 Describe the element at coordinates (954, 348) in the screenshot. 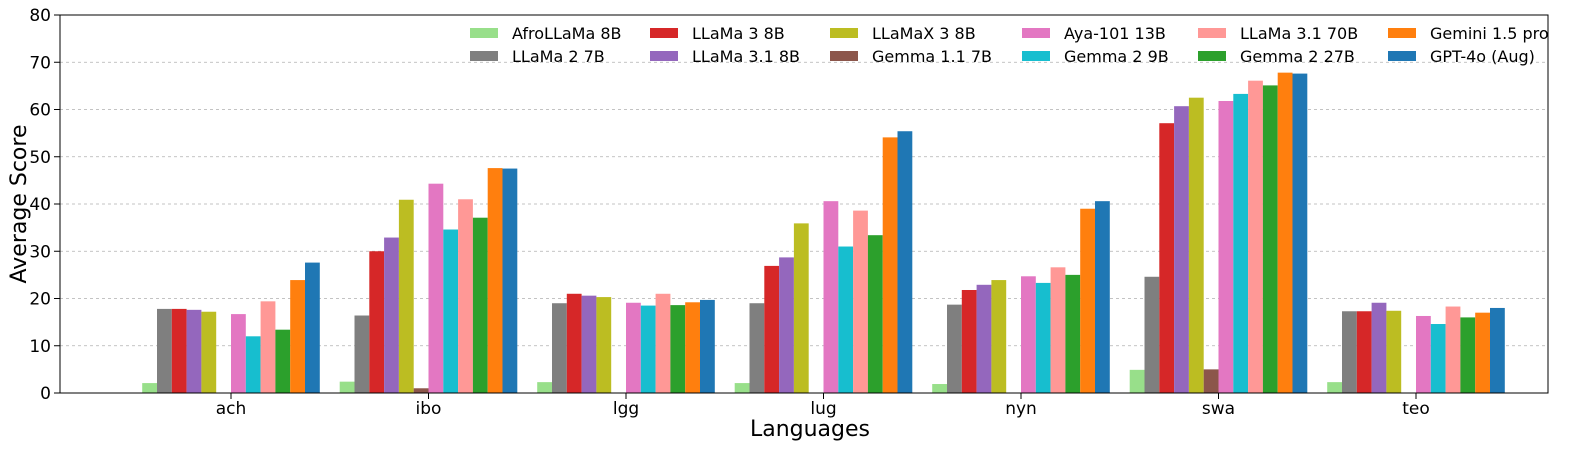

I see `bar-nyn-llama-2-7b` at that location.